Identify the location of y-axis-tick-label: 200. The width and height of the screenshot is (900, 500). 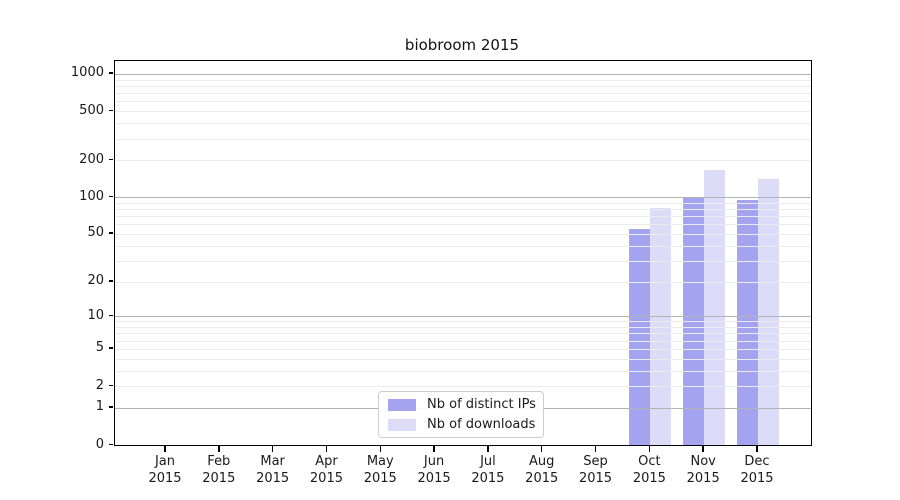
(91, 159).